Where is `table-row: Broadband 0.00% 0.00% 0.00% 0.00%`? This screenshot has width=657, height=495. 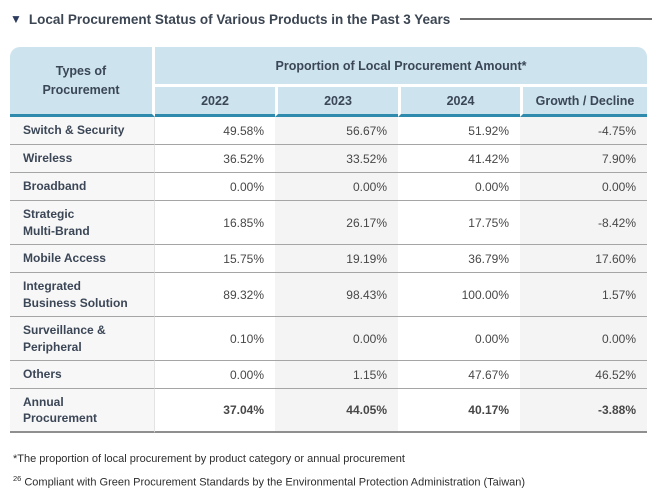
table-row: Broadband 0.00% 0.00% 0.00% 0.00% is located at coordinates (328, 187).